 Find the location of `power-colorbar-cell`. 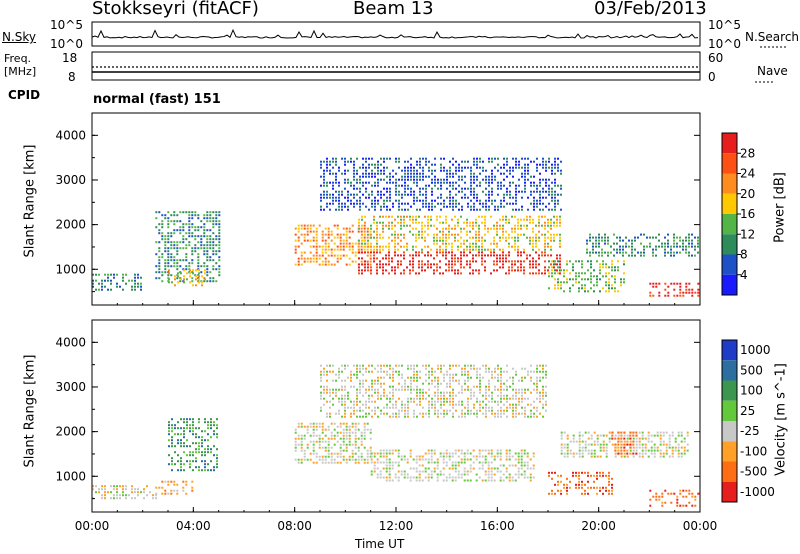

power-colorbar-cell is located at coordinates (729, 143).